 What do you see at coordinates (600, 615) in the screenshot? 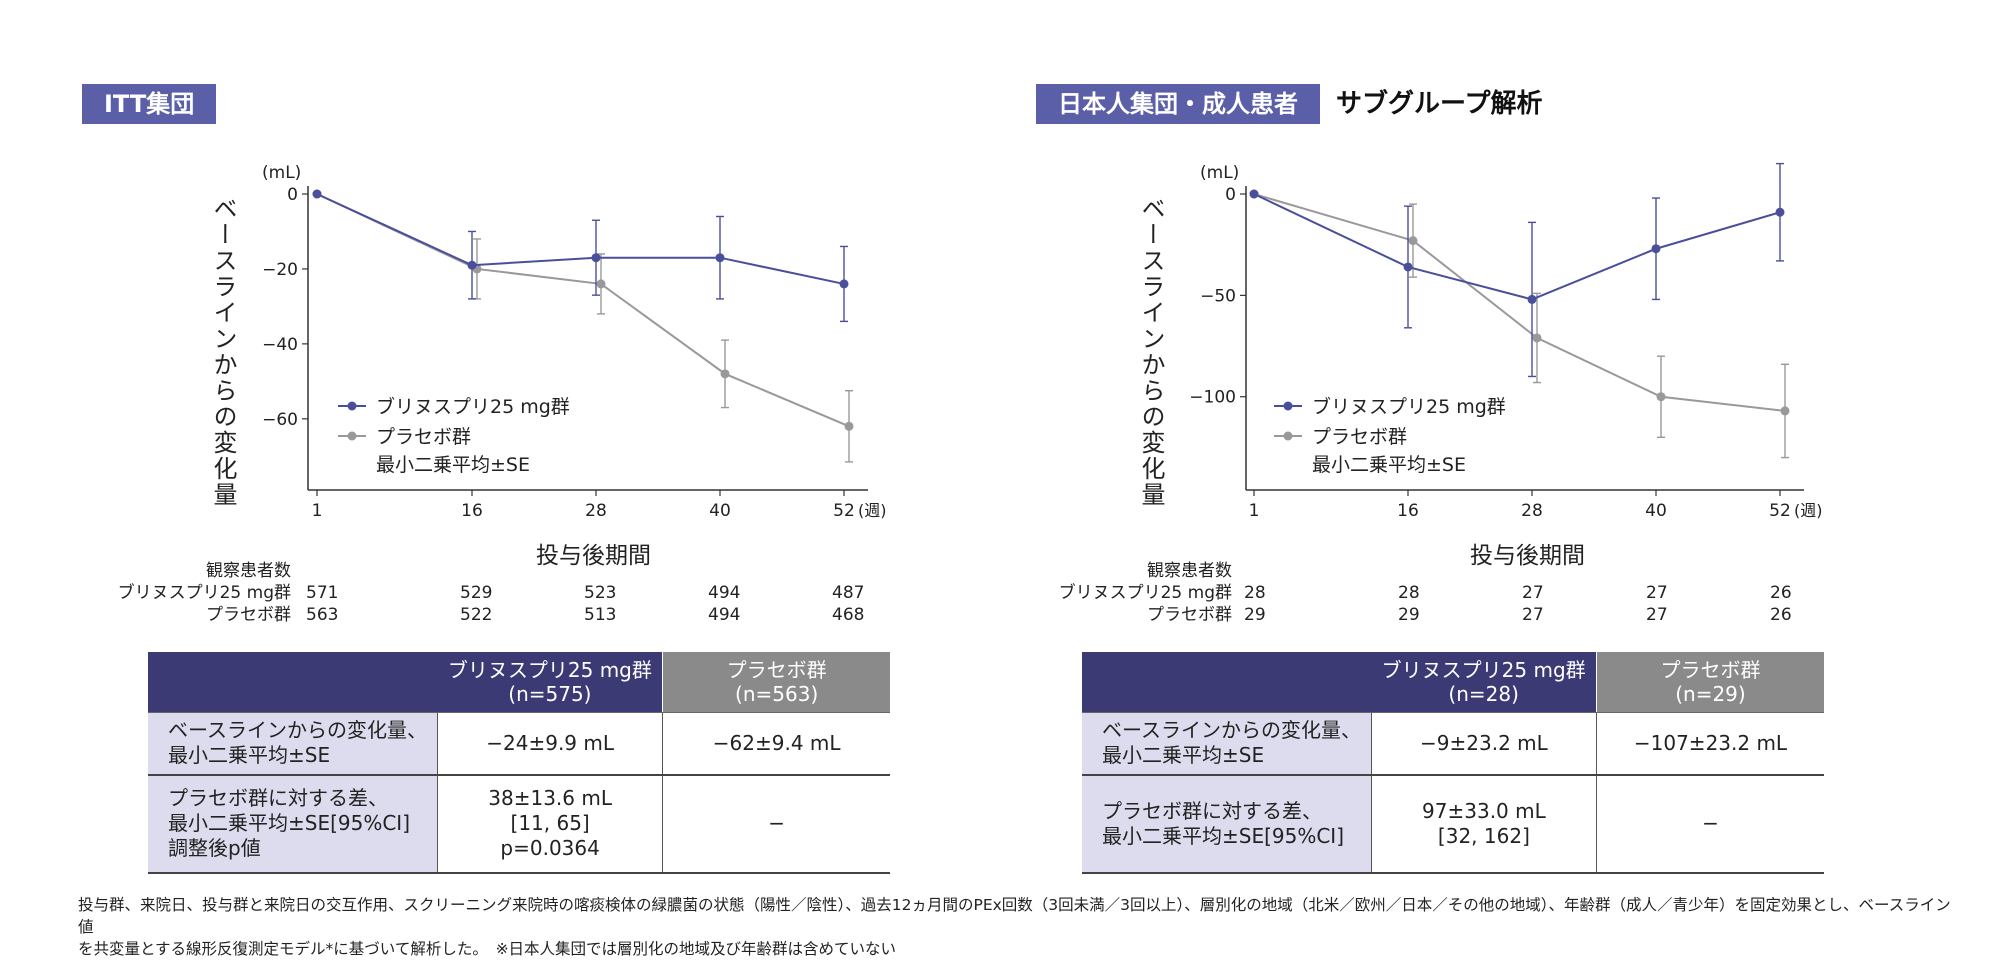
I see `count-value: 513` at bounding box center [600, 615].